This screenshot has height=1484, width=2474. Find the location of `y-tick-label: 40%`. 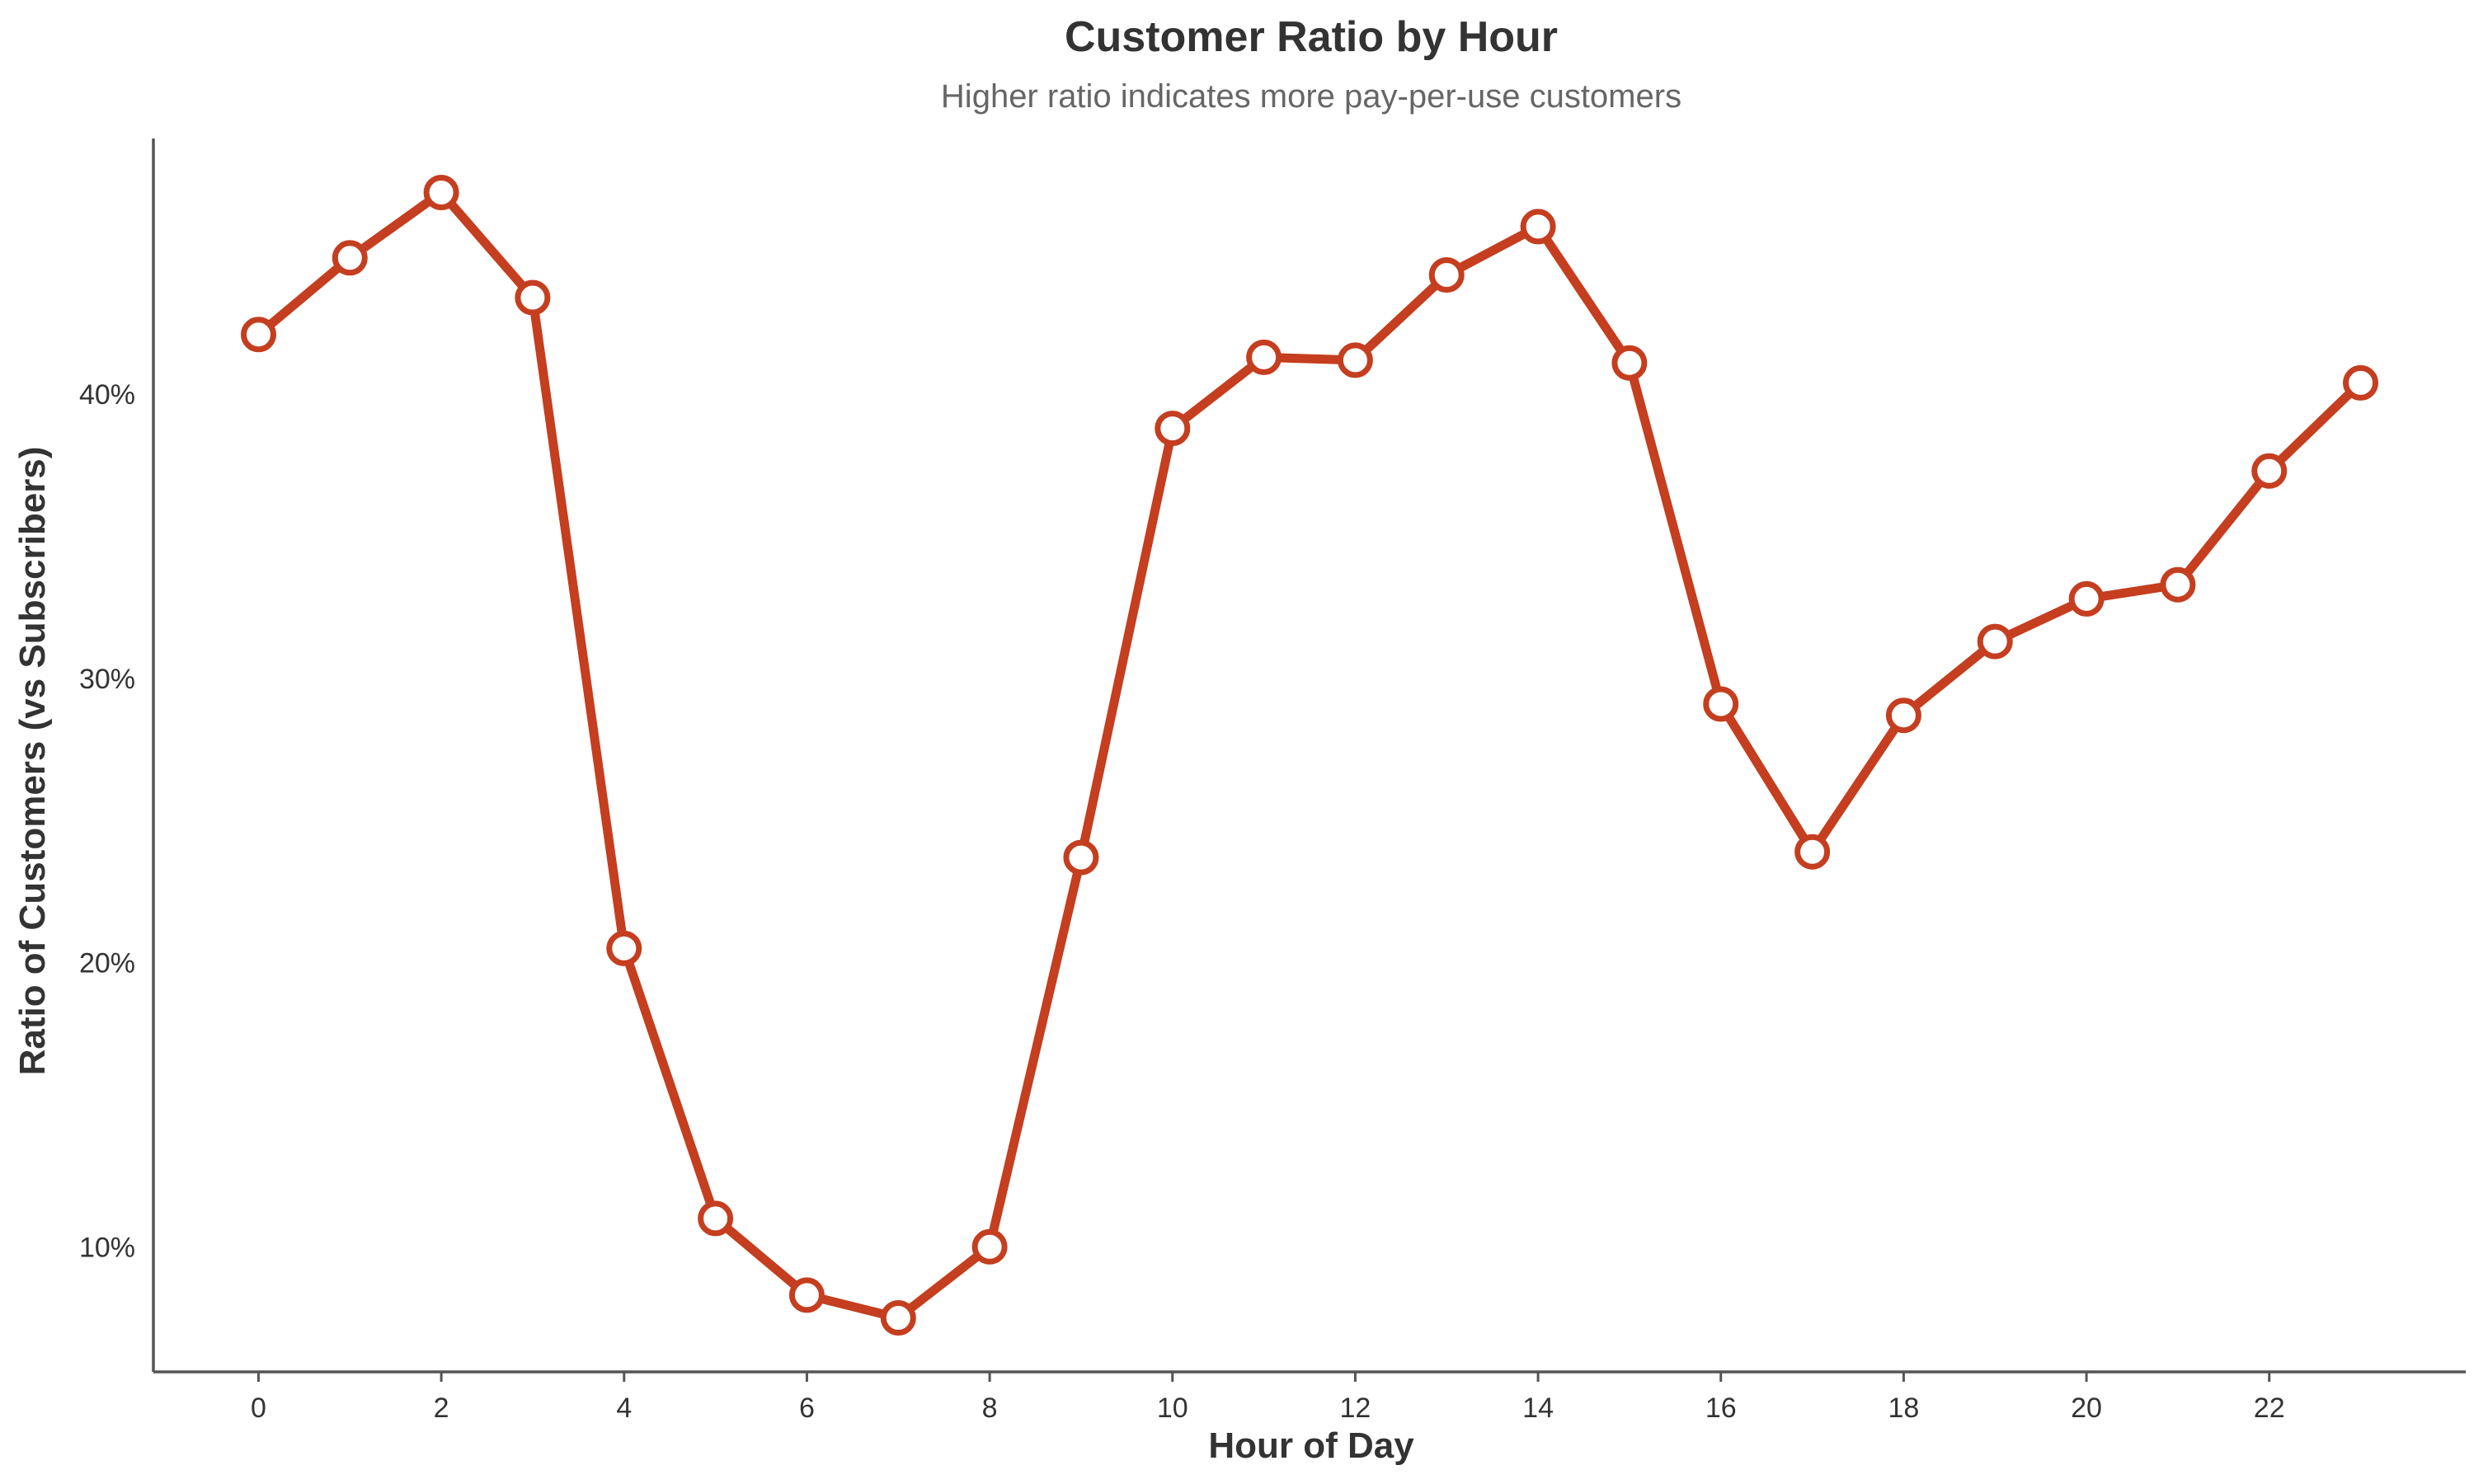

y-tick-label: 40% is located at coordinates (107, 395).